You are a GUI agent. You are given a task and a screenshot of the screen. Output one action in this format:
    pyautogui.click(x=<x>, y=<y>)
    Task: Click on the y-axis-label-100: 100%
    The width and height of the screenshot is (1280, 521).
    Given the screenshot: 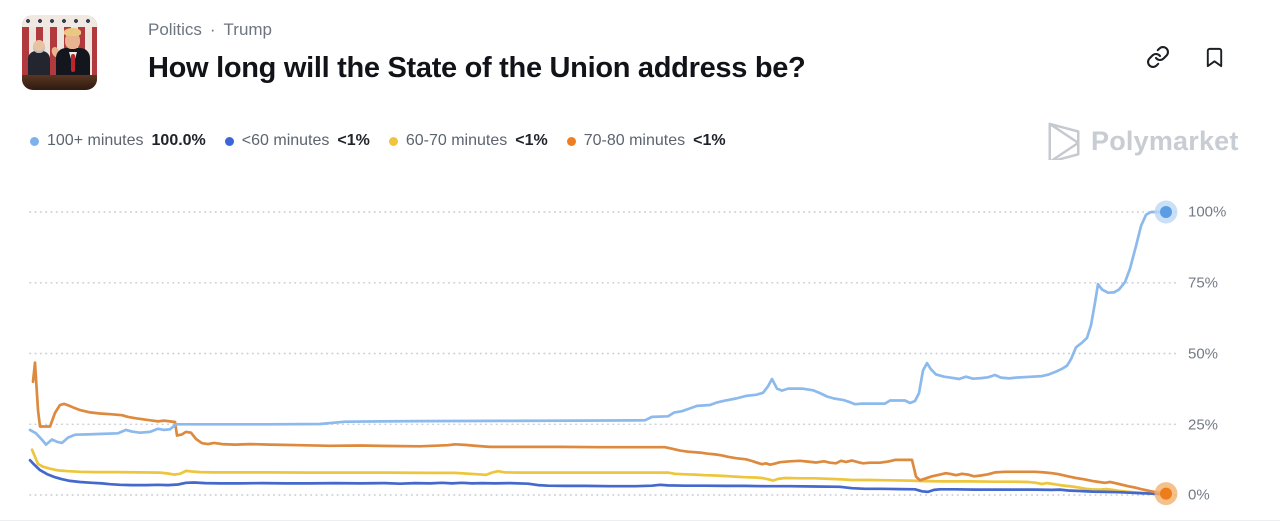 What is the action you would take?
    pyautogui.click(x=1207, y=212)
    